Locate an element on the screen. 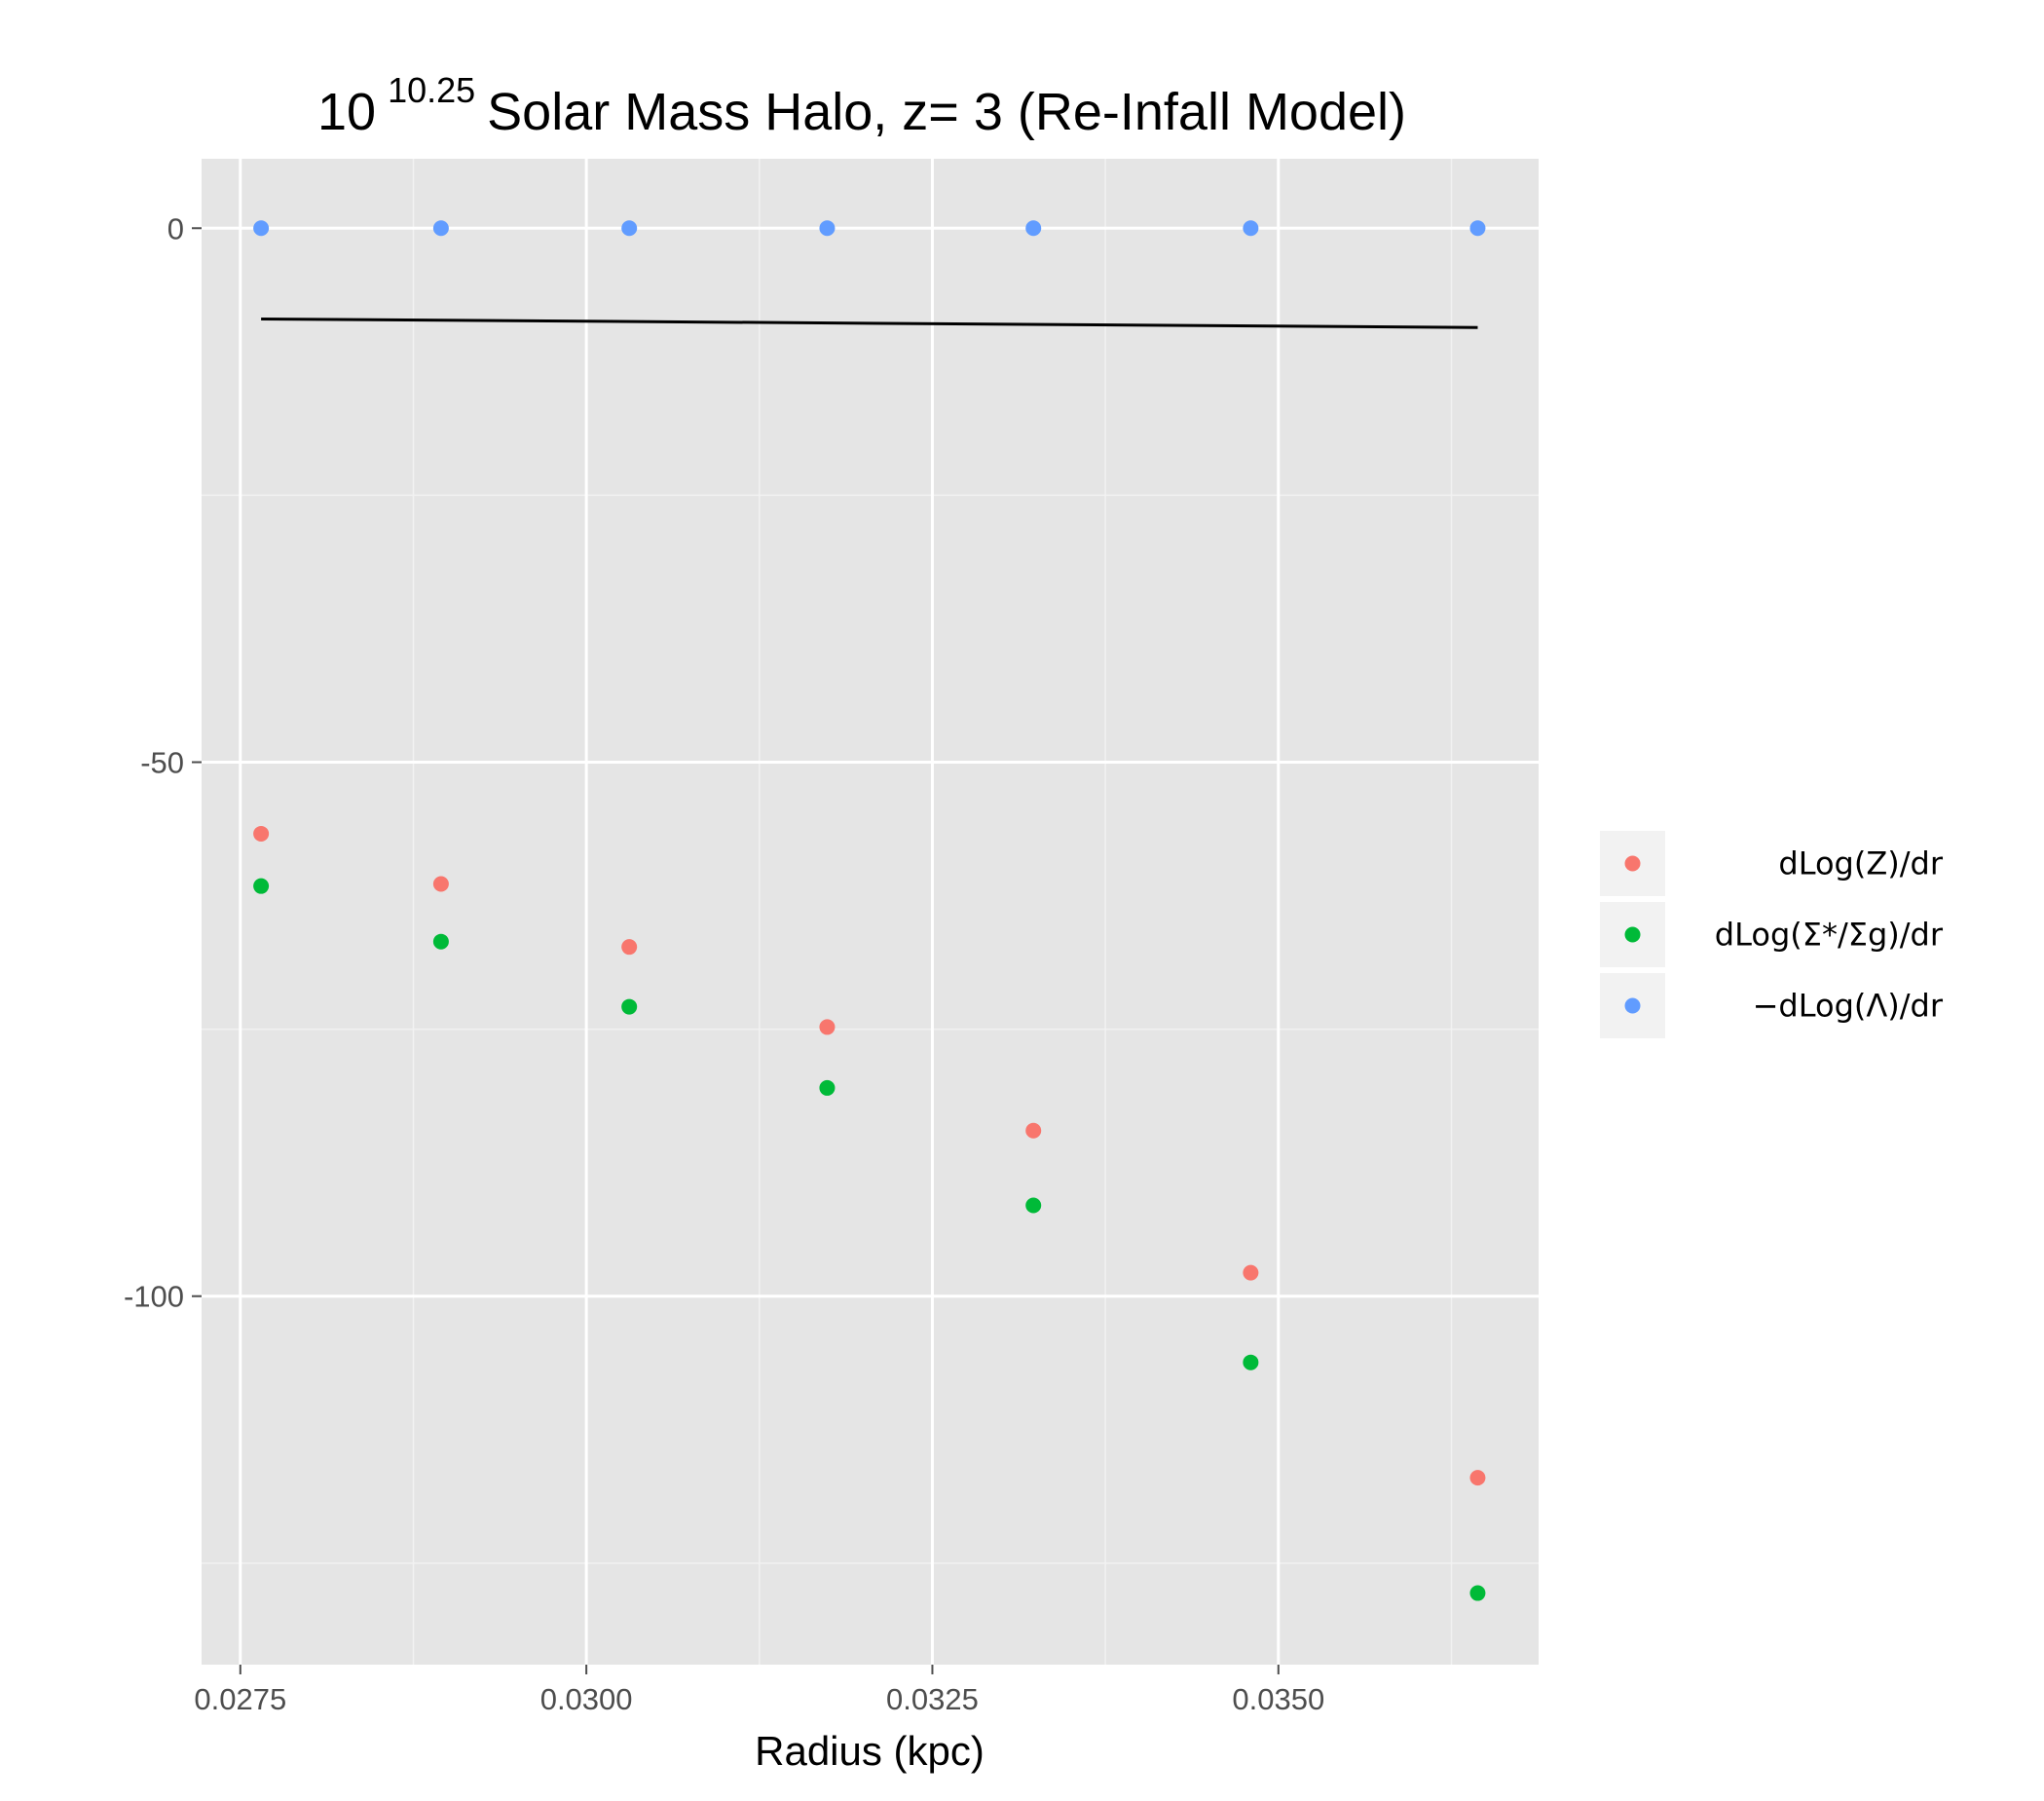  x-tick-label: 0.0275 is located at coordinates (240, 1699).